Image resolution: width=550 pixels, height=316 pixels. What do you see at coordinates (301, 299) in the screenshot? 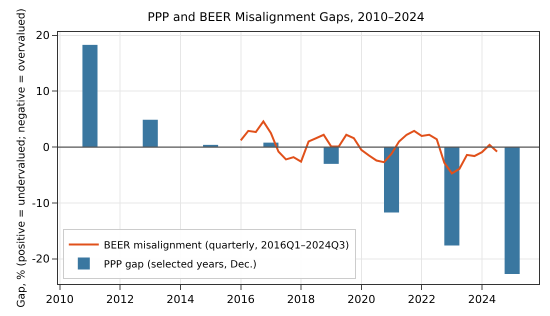
I see `x-tick-label: 2018` at bounding box center [301, 299].